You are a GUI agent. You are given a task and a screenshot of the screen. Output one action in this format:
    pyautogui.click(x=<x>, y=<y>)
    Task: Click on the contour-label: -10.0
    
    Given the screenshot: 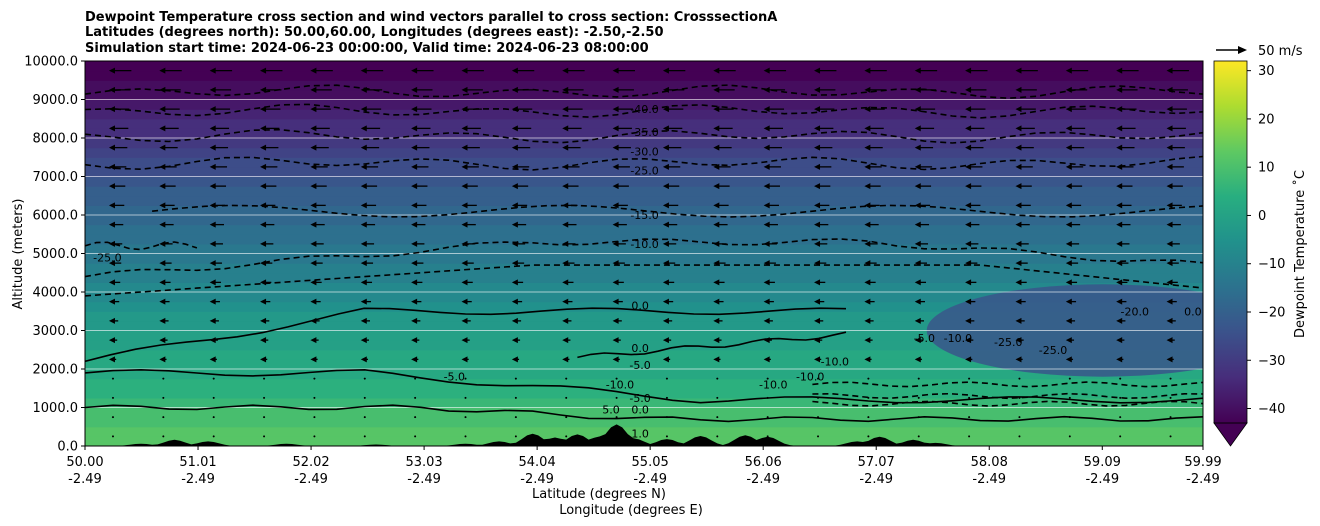 What is the action you would take?
    pyautogui.click(x=835, y=361)
    